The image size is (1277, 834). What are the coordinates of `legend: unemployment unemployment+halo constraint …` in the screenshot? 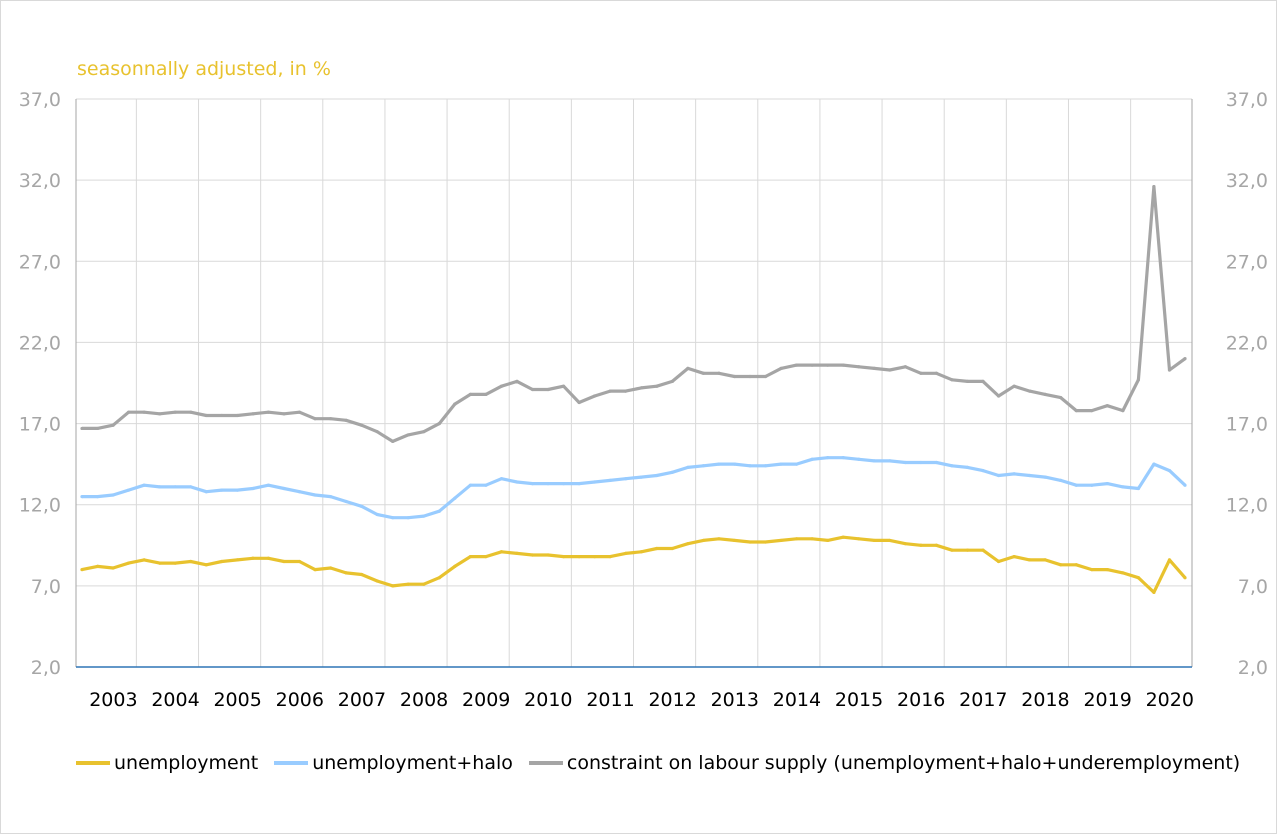 It's located at (658, 763).